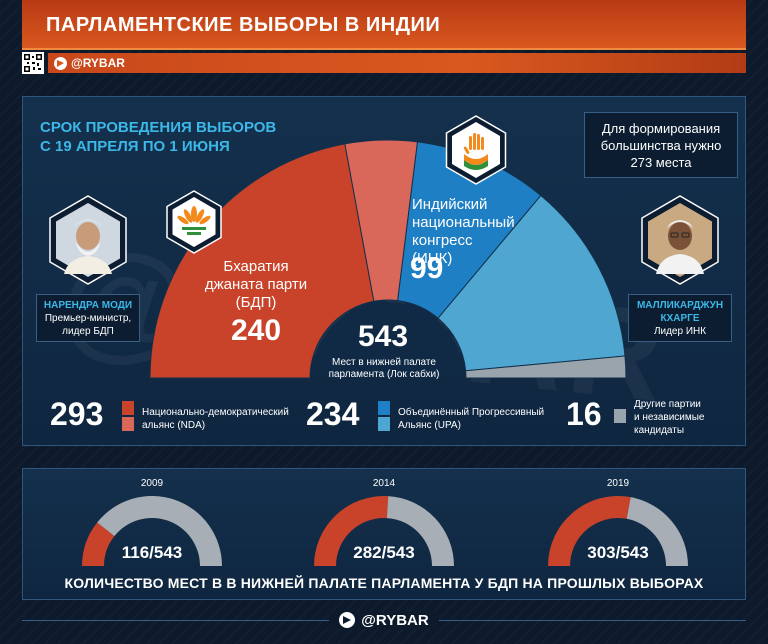 The image size is (768, 644). What do you see at coordinates (584, 414) in the screenshot?
I see `other-seats: 16` at bounding box center [584, 414].